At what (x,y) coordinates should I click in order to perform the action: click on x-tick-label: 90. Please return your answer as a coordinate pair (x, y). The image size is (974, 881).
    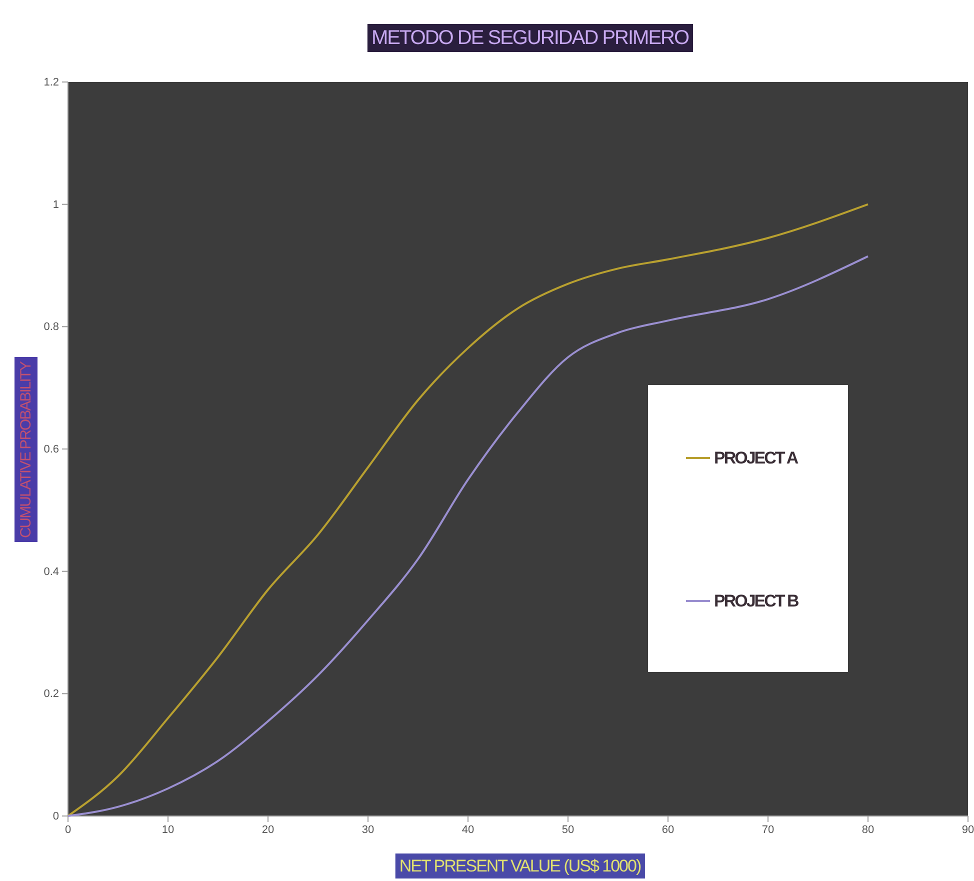
    Looking at the image, I should click on (968, 830).